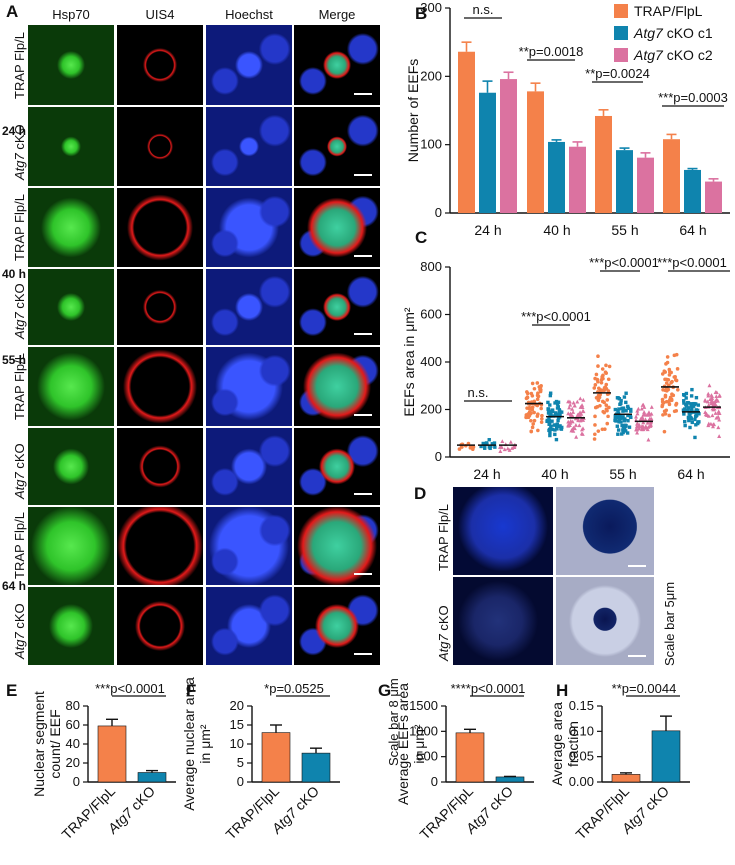 The width and height of the screenshot is (735, 865). Describe the element at coordinates (562, 690) in the screenshot. I see `panel-label-h: H` at that location.